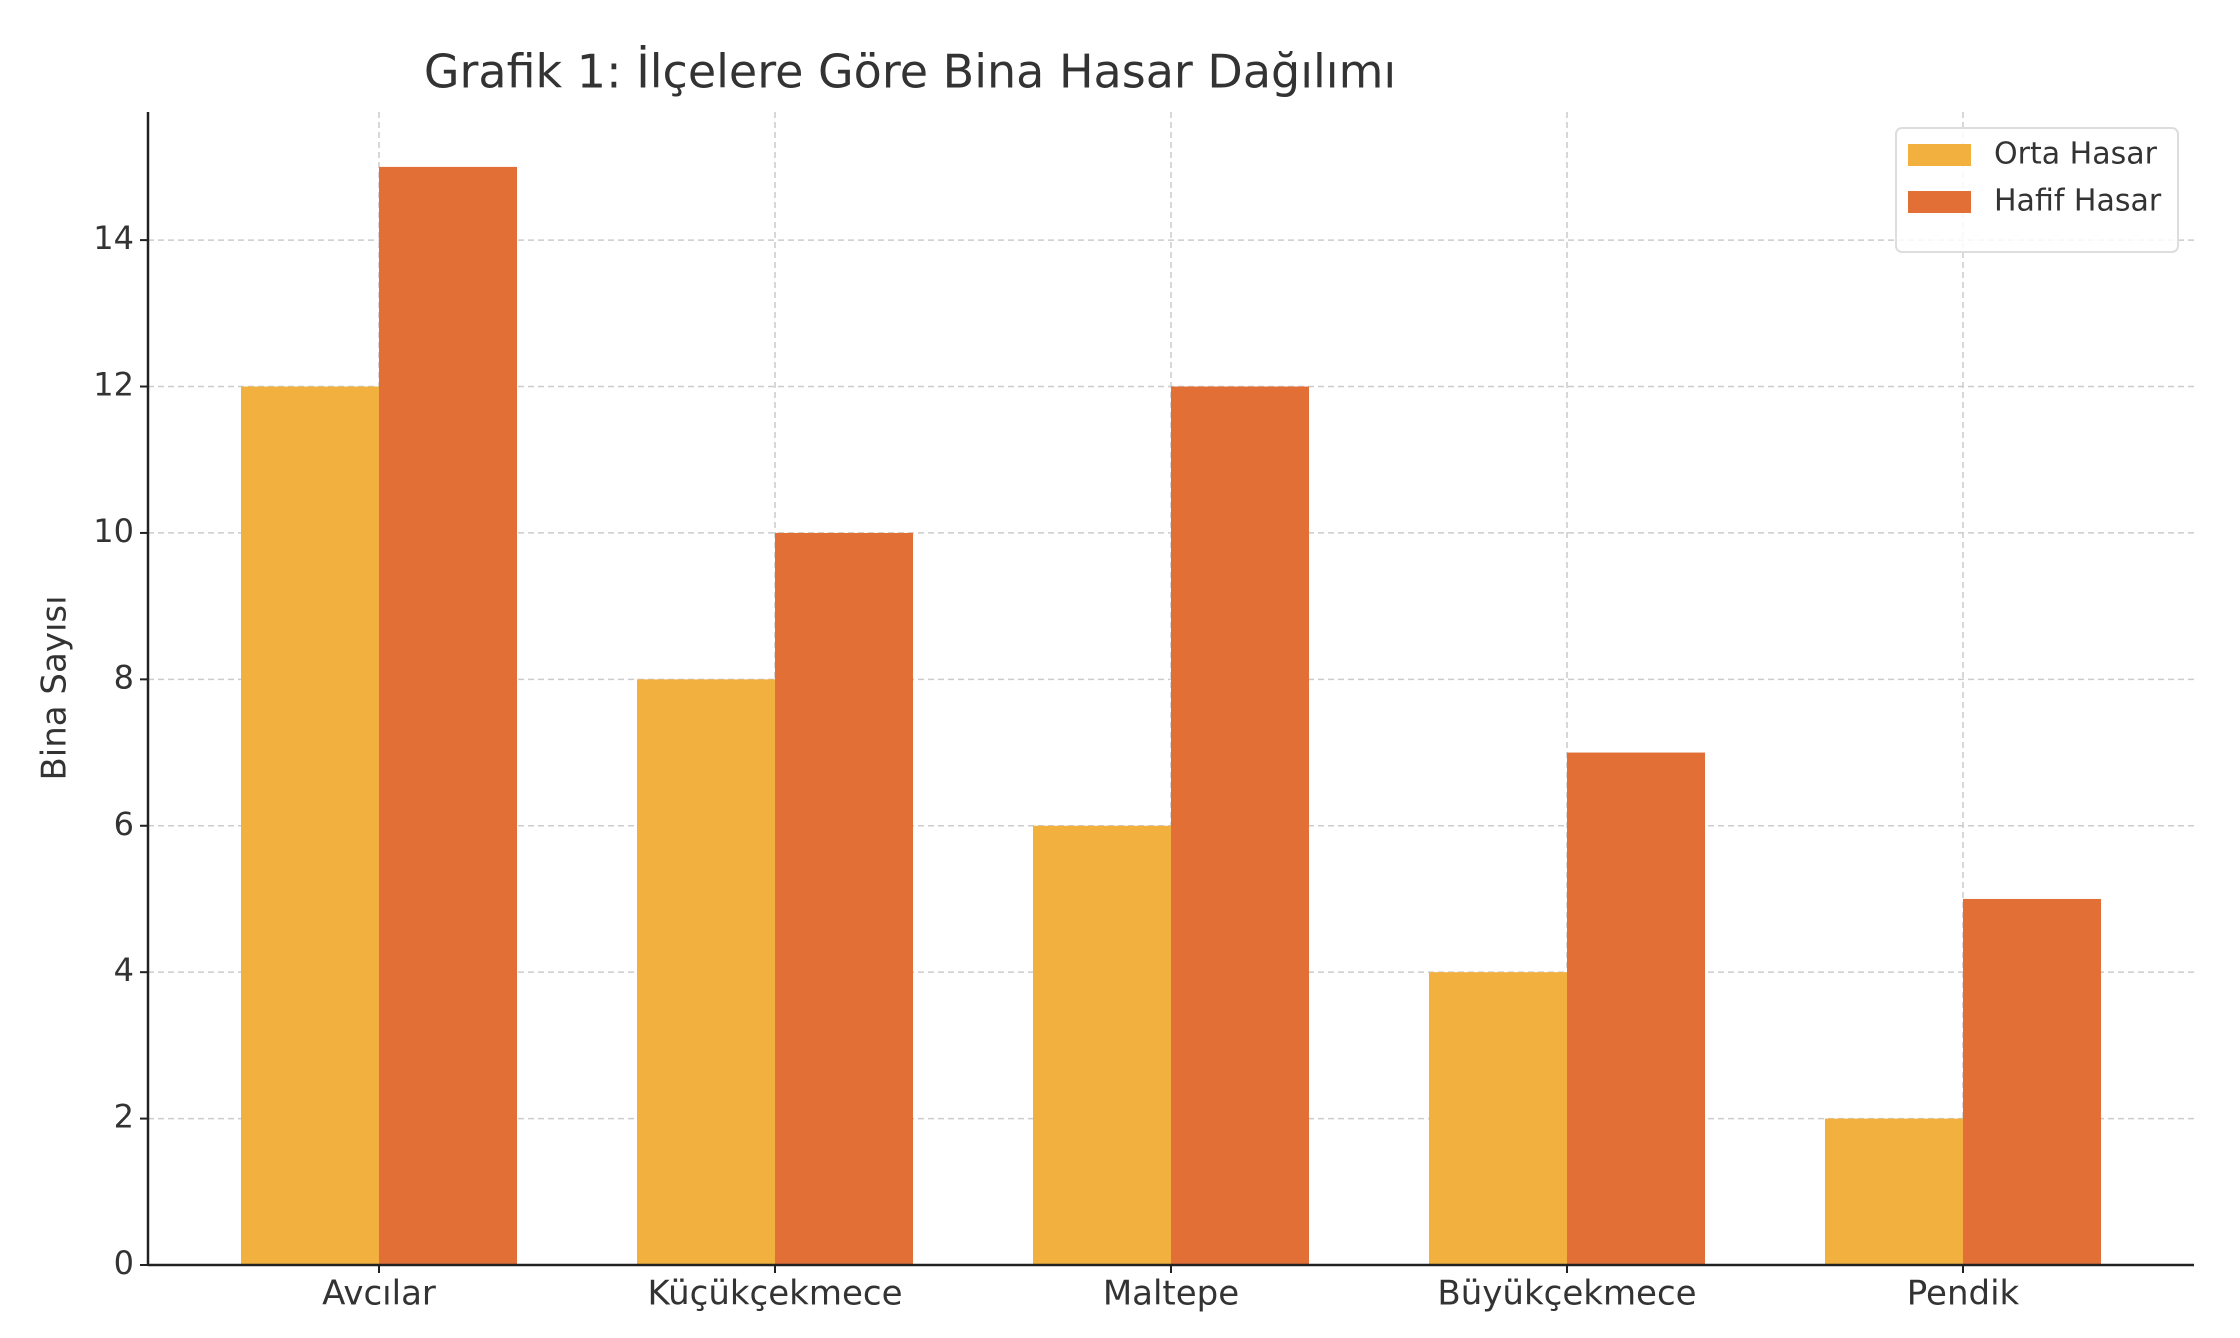  I want to click on x-tick-label: Büyükçekmece, so click(1566, 1294).